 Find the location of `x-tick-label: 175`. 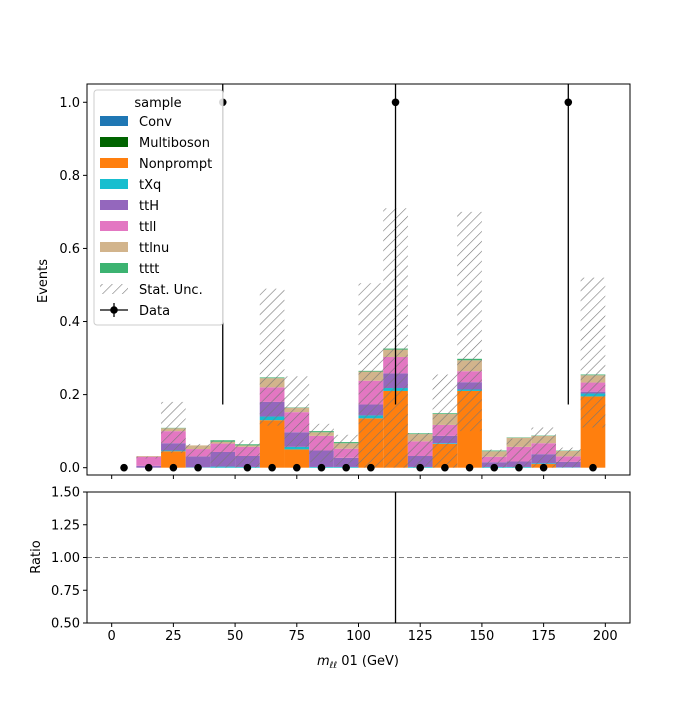

x-tick-label: 175 is located at coordinates (543, 636).